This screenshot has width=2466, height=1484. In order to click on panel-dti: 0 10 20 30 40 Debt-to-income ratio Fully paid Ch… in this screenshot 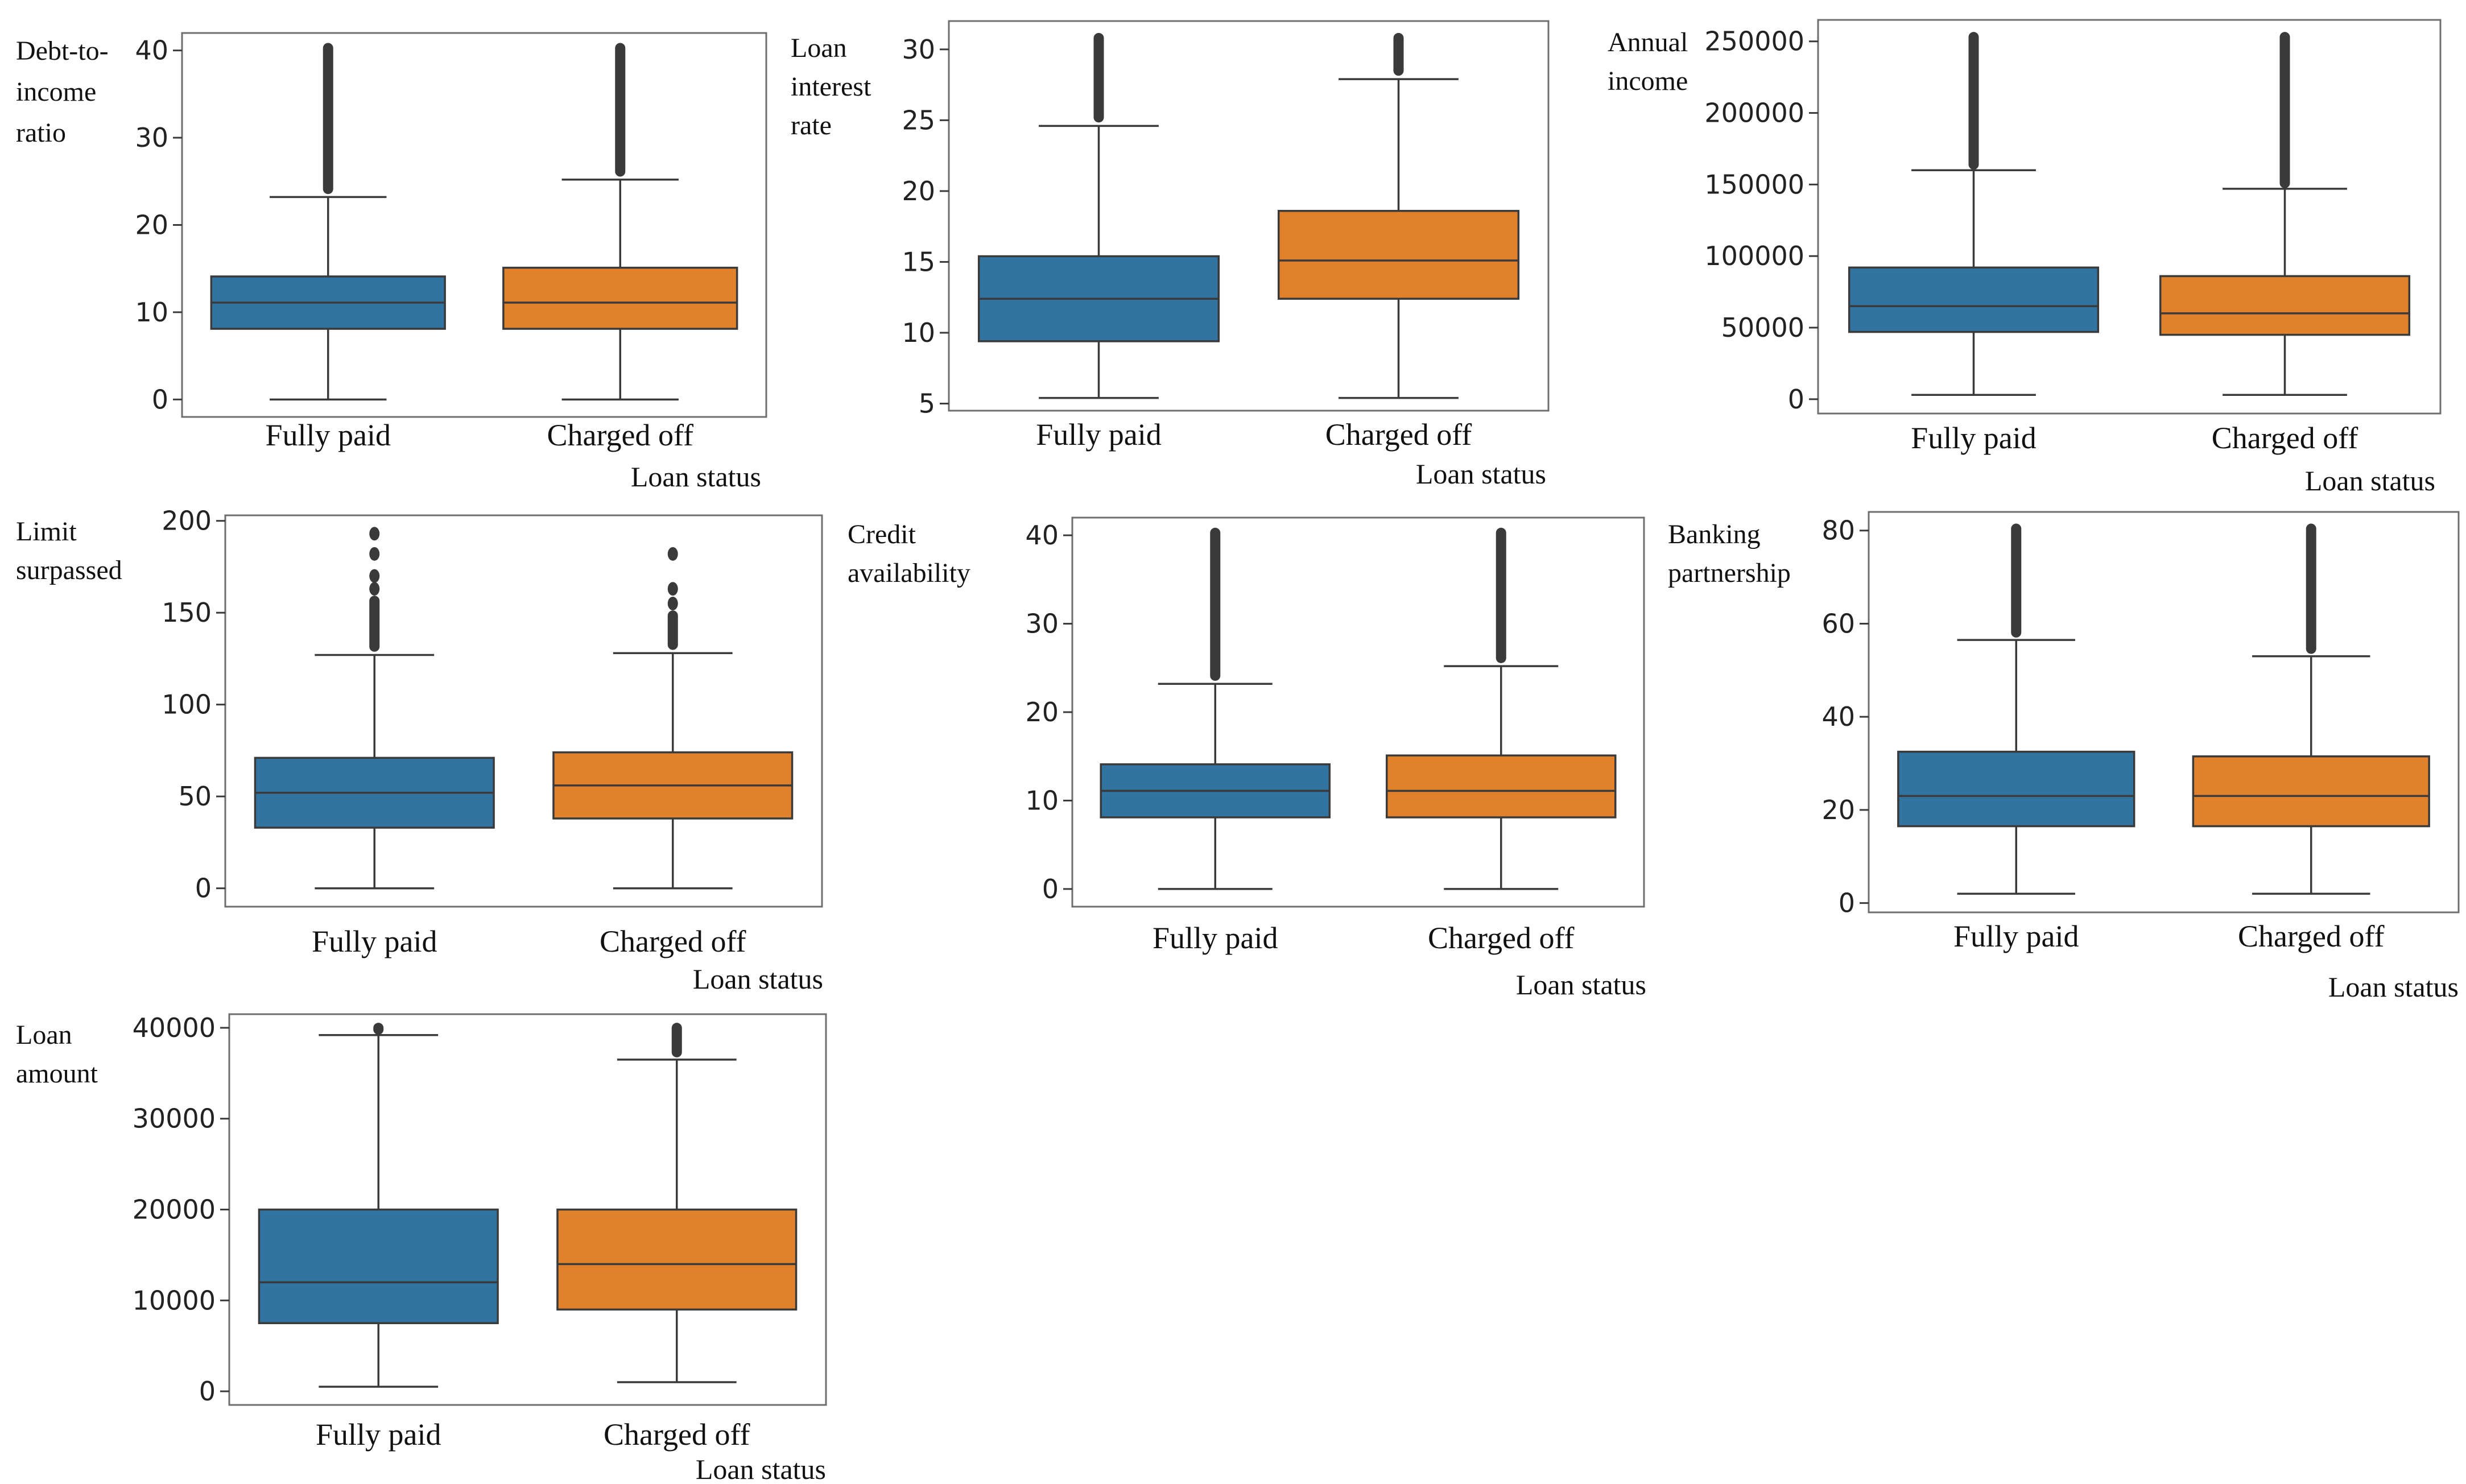, I will do `click(391, 262)`.